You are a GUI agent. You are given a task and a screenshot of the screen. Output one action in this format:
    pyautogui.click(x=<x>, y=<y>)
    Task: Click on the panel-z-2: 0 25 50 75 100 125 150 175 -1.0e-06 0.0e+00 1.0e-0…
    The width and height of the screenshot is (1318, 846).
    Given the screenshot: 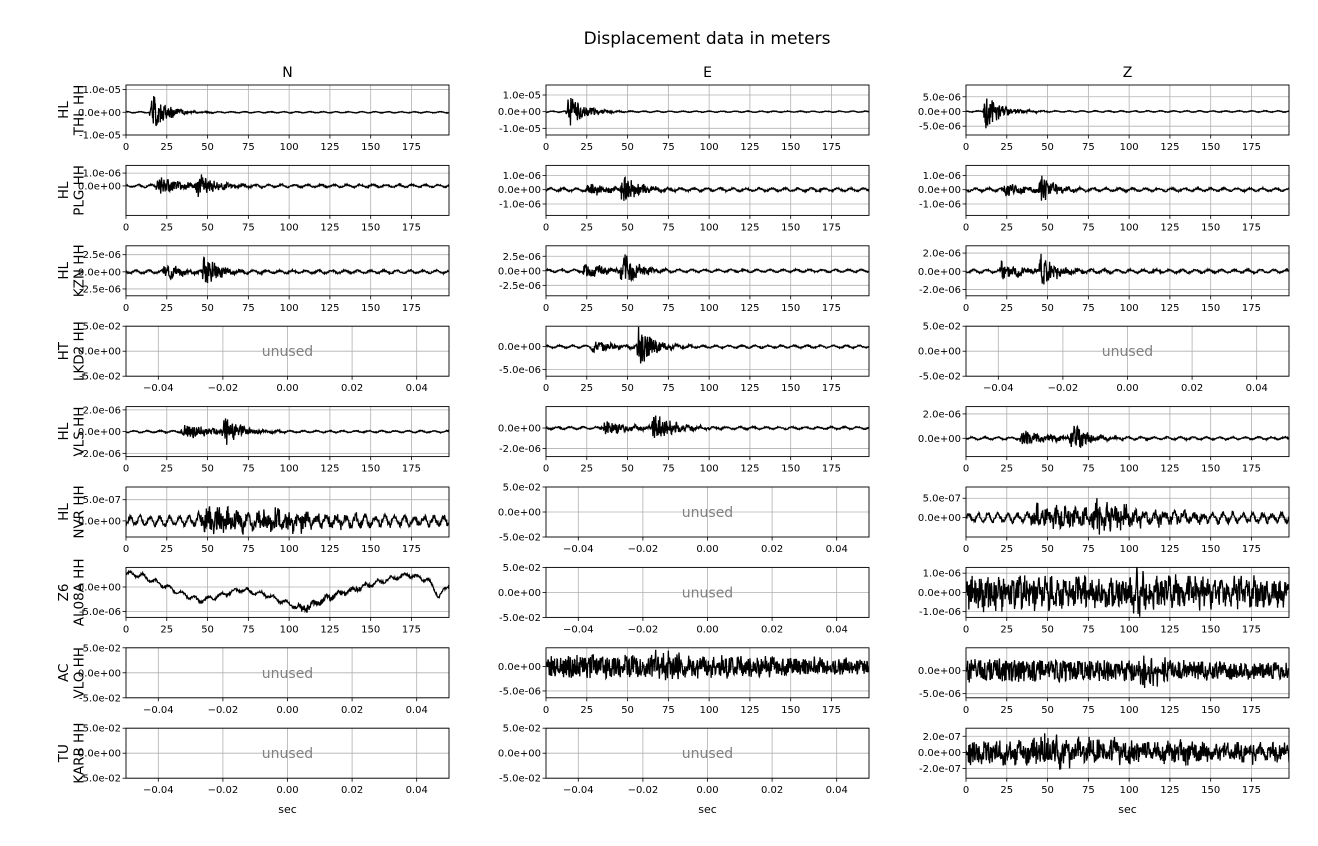 What is the action you would take?
    pyautogui.click(x=1104, y=198)
    